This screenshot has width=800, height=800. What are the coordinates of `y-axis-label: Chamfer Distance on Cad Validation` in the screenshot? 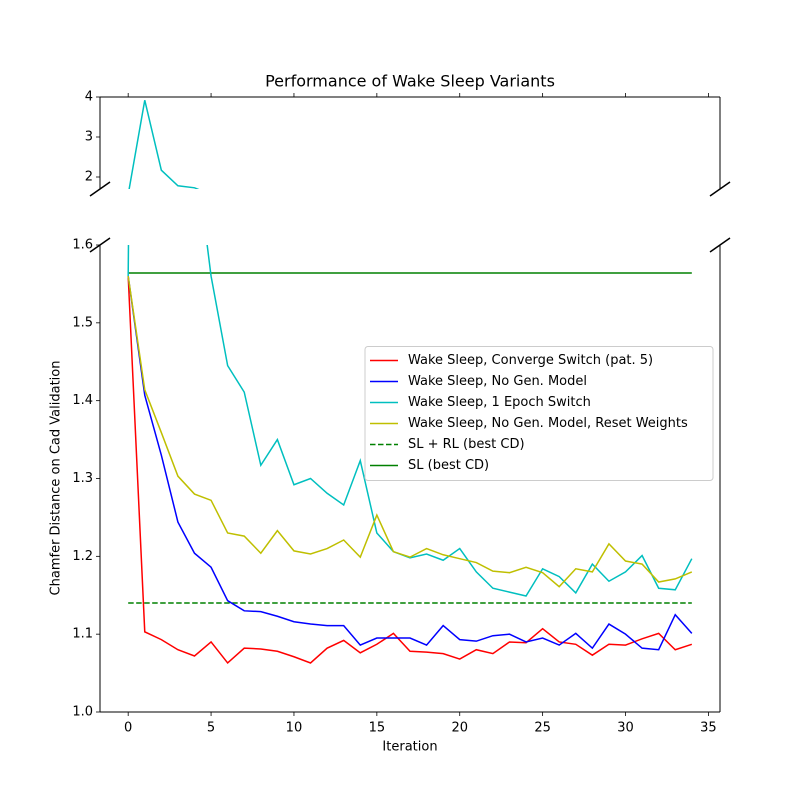 It's located at (56, 478).